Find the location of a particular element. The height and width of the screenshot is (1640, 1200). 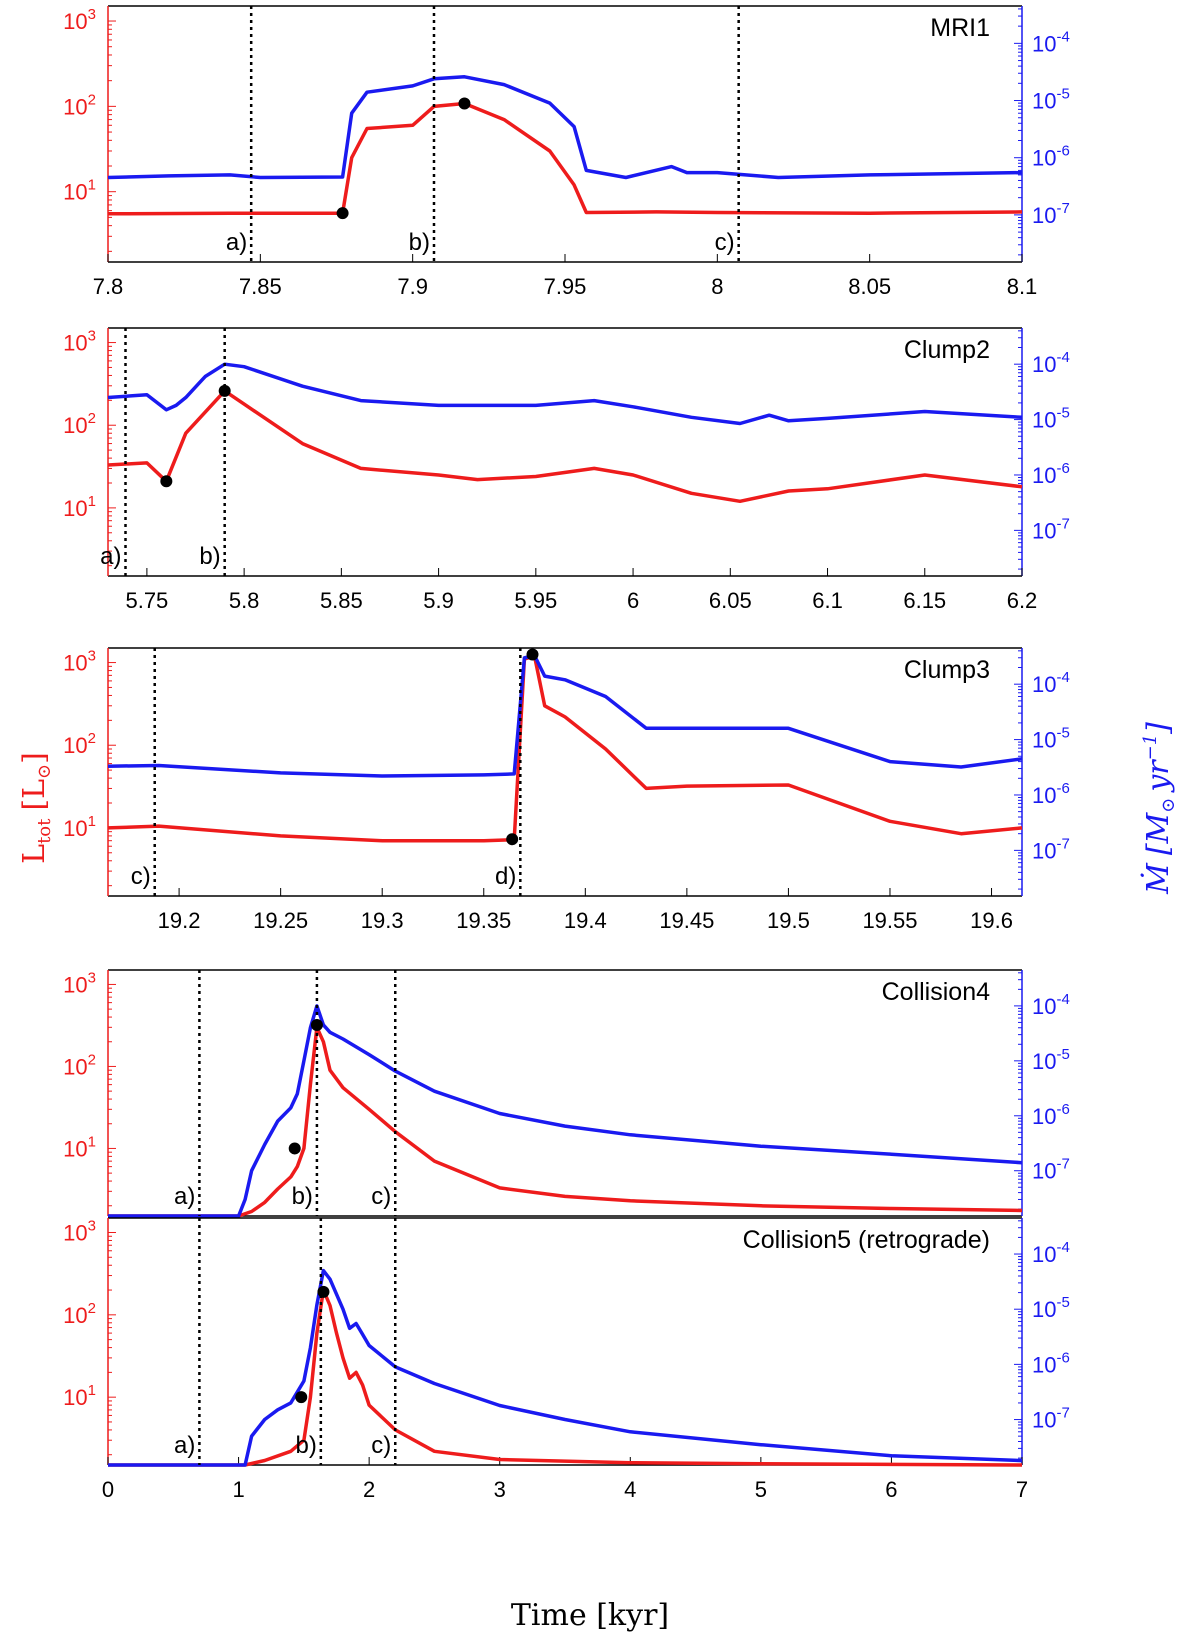

x-tick-label: 5.85 is located at coordinates (341, 600).